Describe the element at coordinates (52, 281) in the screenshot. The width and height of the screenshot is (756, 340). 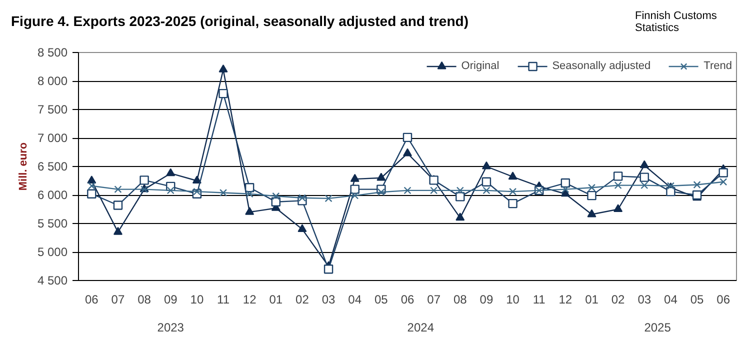
I see `y-tick-label: 4 500` at that location.